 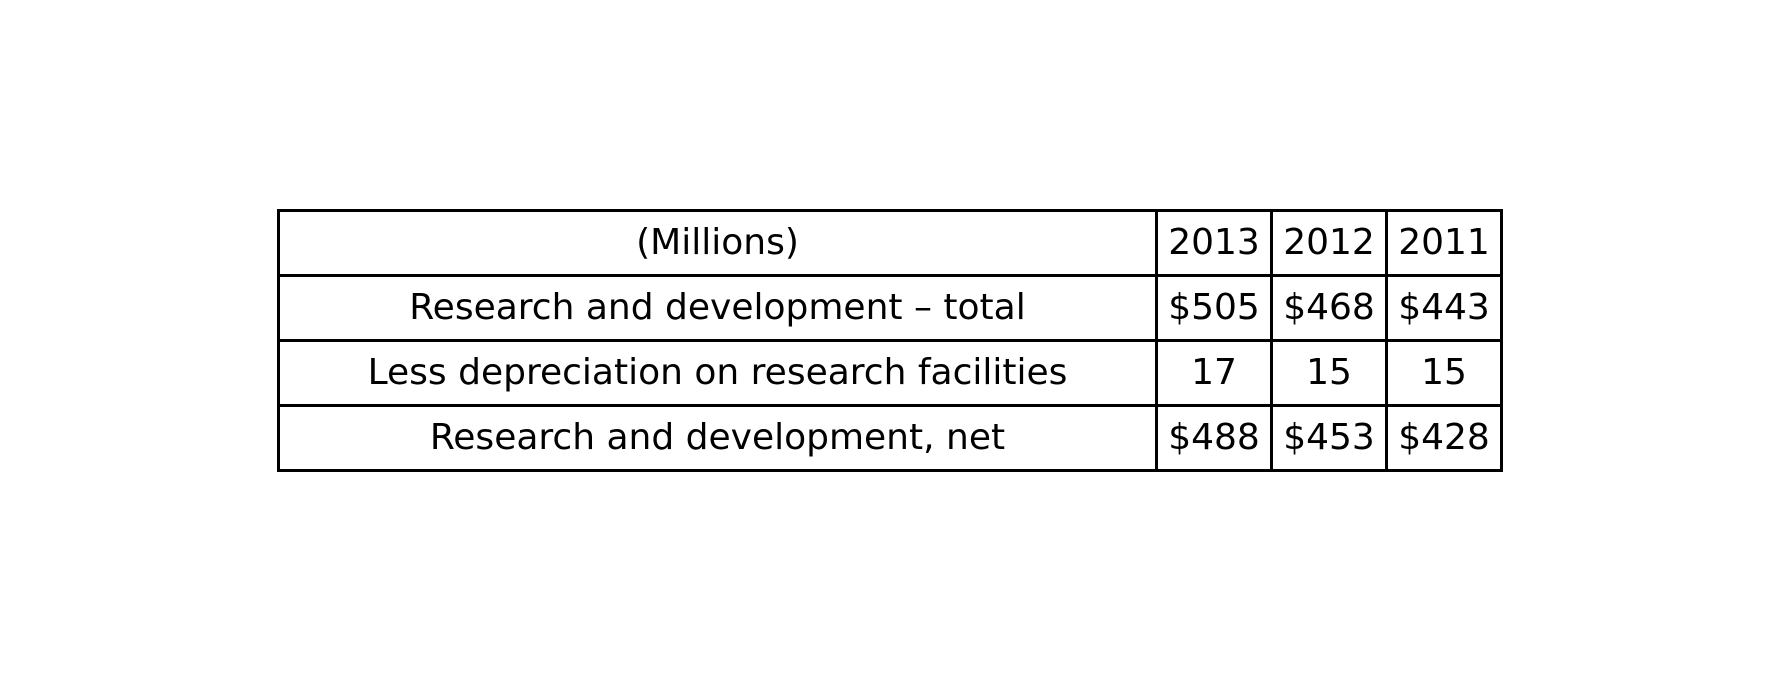 What do you see at coordinates (1214, 438) in the screenshot?
I see `table-cell: $488` at bounding box center [1214, 438].